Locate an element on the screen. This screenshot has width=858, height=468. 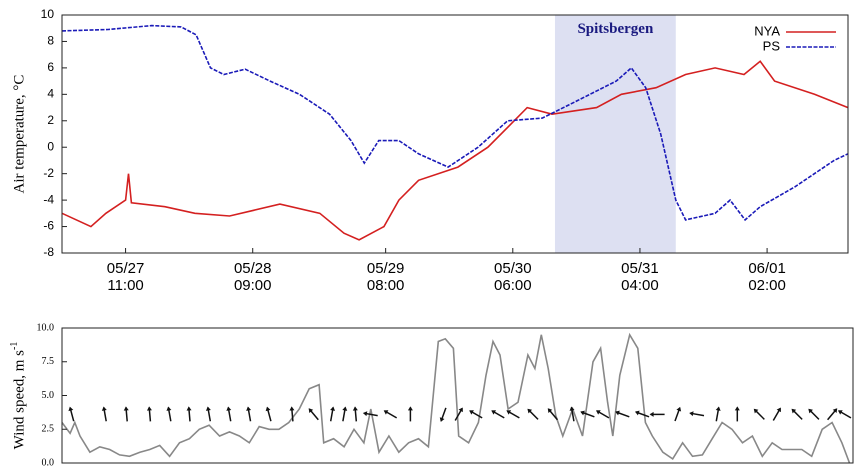
x-tick-line: 05/28 is located at coordinates (253, 268).